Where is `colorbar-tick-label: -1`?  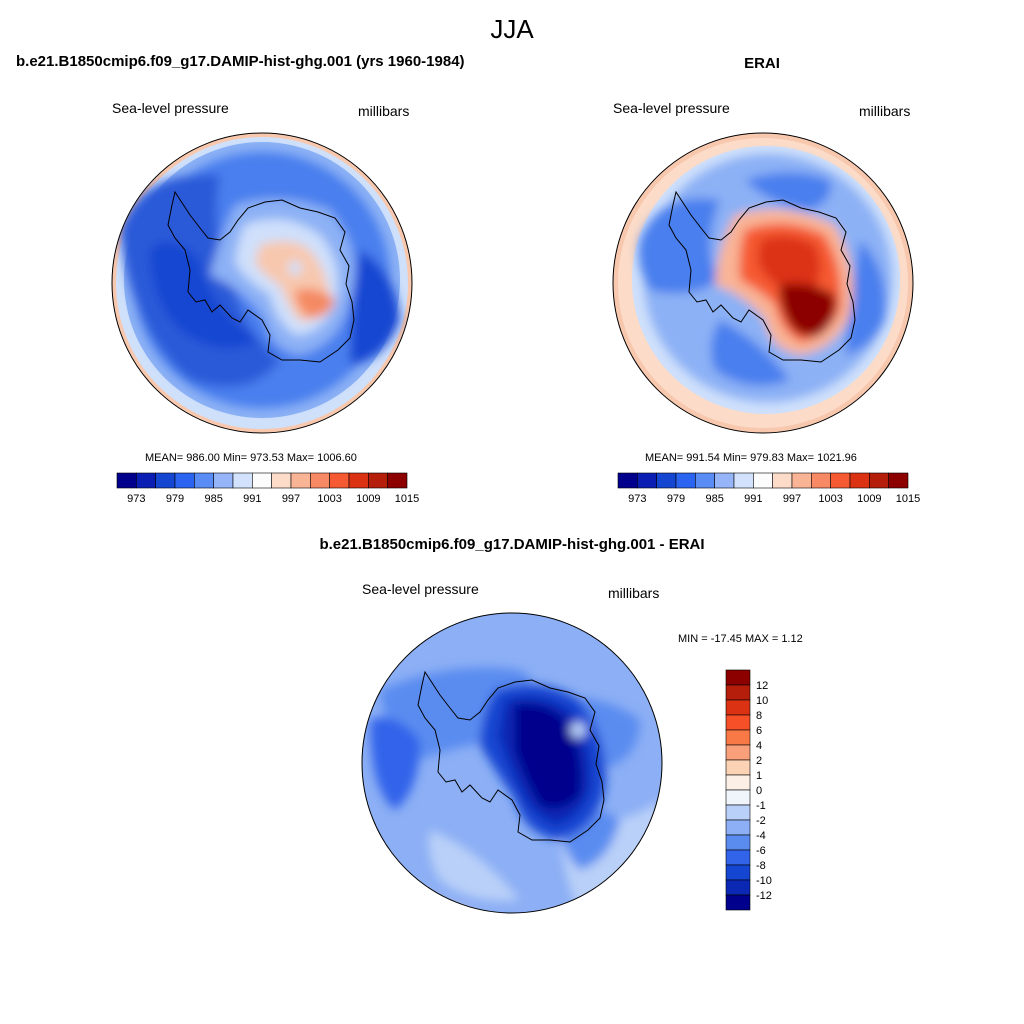
colorbar-tick-label: -1 is located at coordinates (761, 806).